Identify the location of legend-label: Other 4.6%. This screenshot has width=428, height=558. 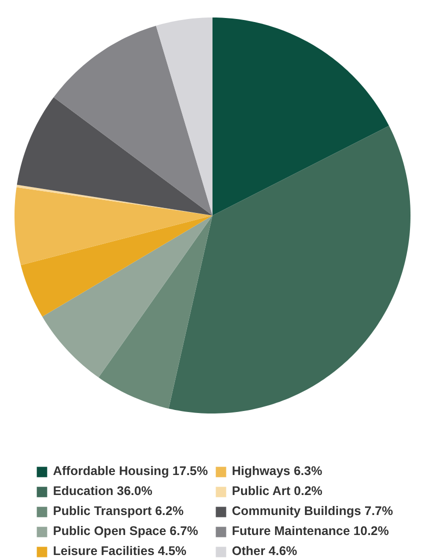
(265, 551).